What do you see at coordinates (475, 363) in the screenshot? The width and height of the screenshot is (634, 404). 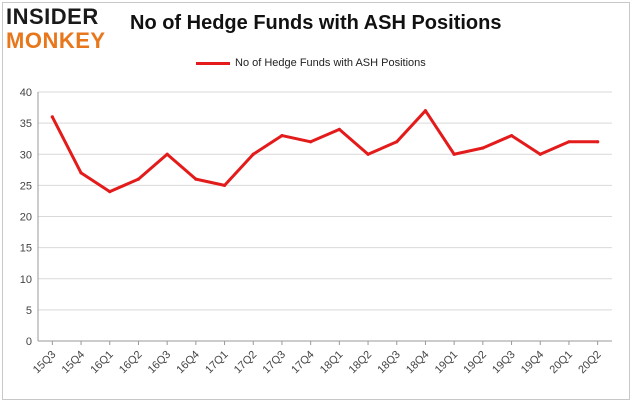 I see `x-tick-label: 19Q2` at bounding box center [475, 363].